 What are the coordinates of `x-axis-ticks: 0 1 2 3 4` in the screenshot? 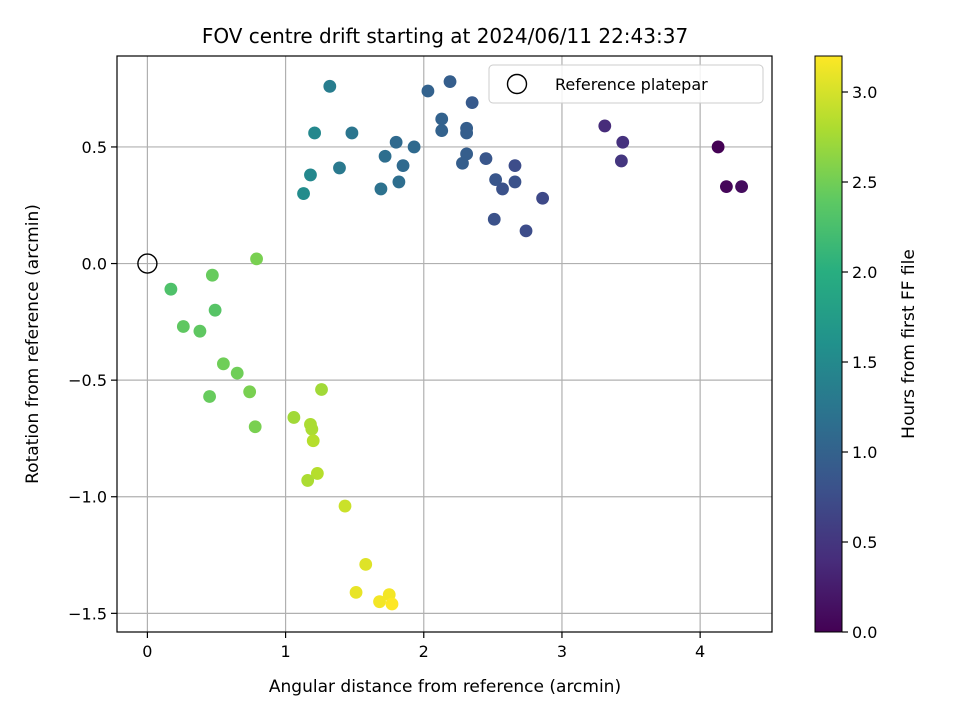 It's located at (423, 646).